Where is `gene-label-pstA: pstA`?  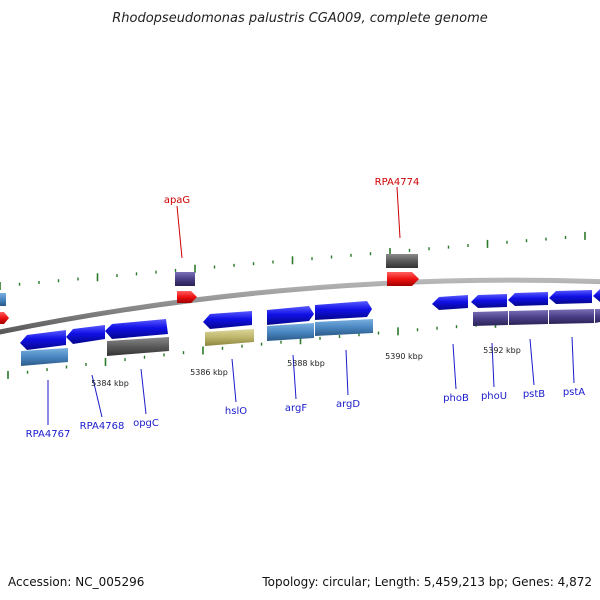 gene-label-pstA: pstA is located at coordinates (574, 392).